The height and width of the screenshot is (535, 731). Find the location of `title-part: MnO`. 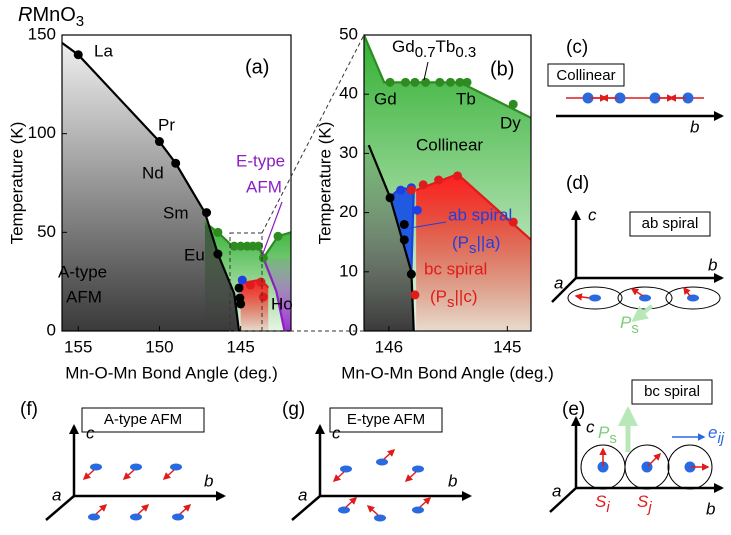

title-part: MnO is located at coordinates (53, 15).